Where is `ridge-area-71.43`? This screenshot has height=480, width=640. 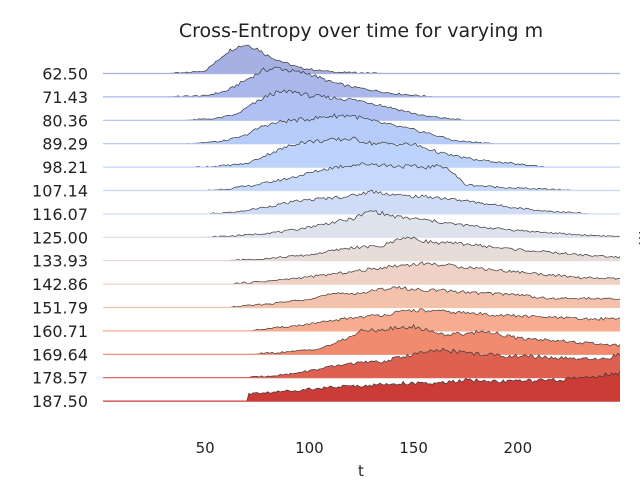 ridge-area-71.43 is located at coordinates (361, 82).